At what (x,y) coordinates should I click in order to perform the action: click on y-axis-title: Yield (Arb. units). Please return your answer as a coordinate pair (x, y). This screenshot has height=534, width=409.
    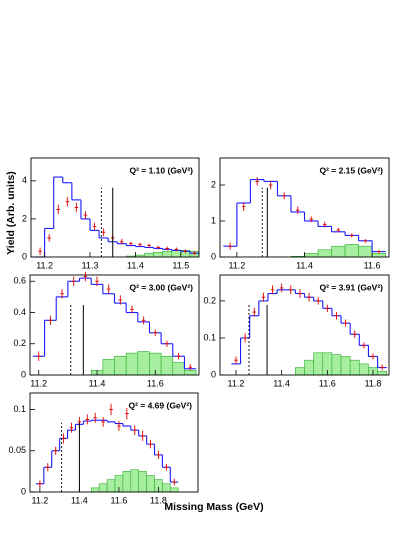
    Looking at the image, I should click on (11, 213).